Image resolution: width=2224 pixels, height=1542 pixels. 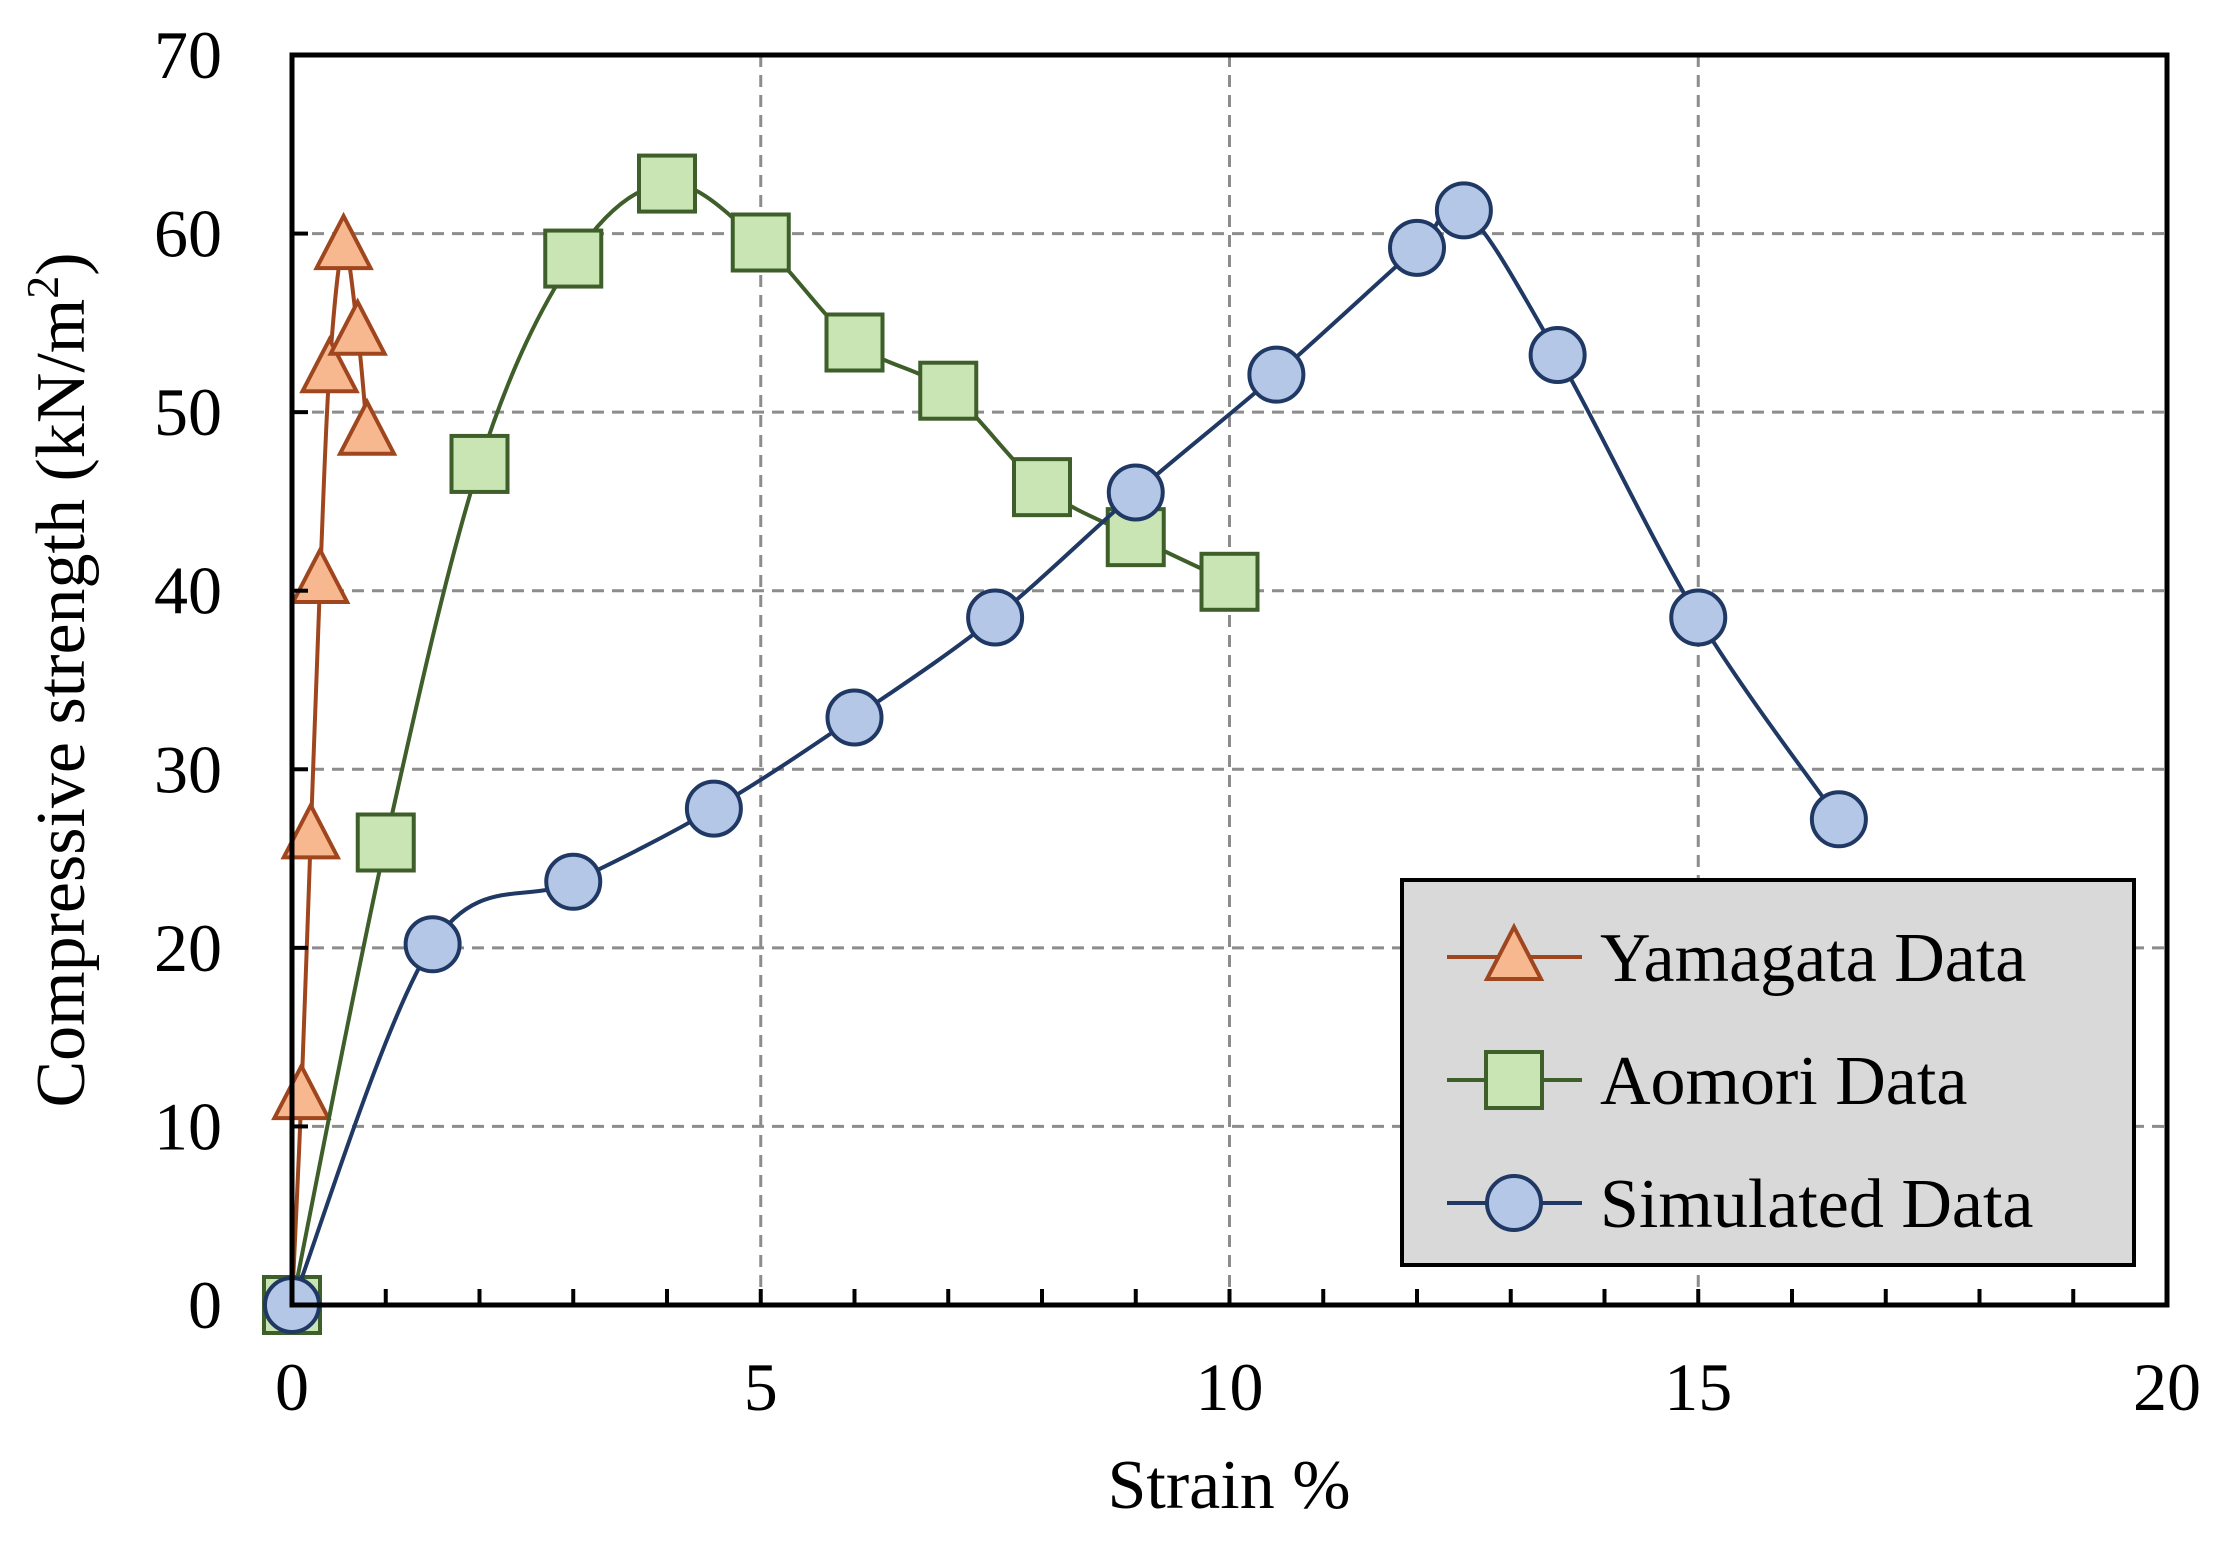 I want to click on legend-entry: Yamagata Data, so click(x=1736, y=958).